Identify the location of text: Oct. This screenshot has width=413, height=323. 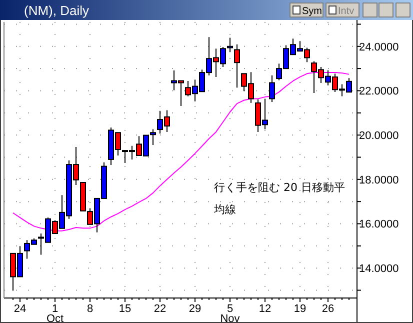
(55, 318).